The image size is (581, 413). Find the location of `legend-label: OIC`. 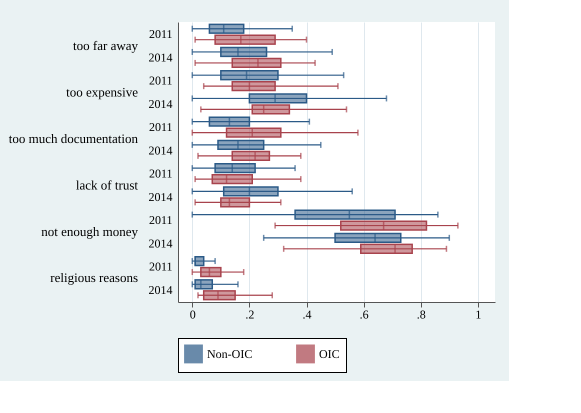

legend-label: OIC is located at coordinates (329, 353).